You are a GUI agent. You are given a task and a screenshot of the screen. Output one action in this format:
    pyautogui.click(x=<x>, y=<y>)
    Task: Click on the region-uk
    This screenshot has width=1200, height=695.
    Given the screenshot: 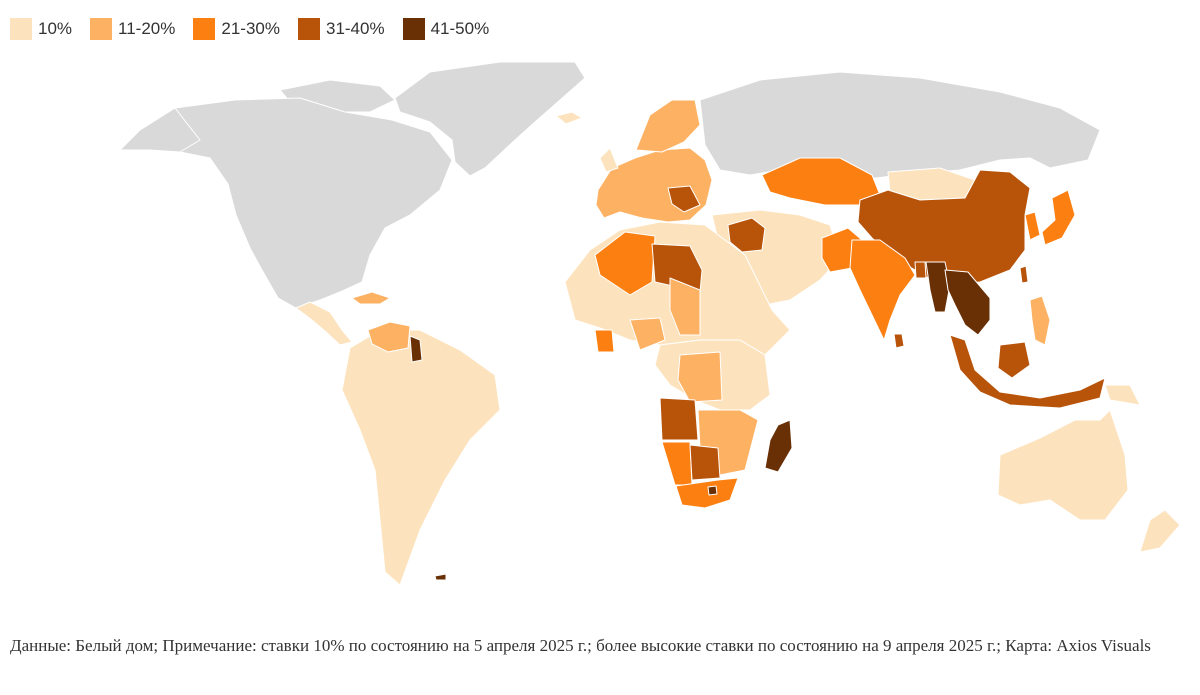 What is the action you would take?
    pyautogui.click(x=609, y=160)
    